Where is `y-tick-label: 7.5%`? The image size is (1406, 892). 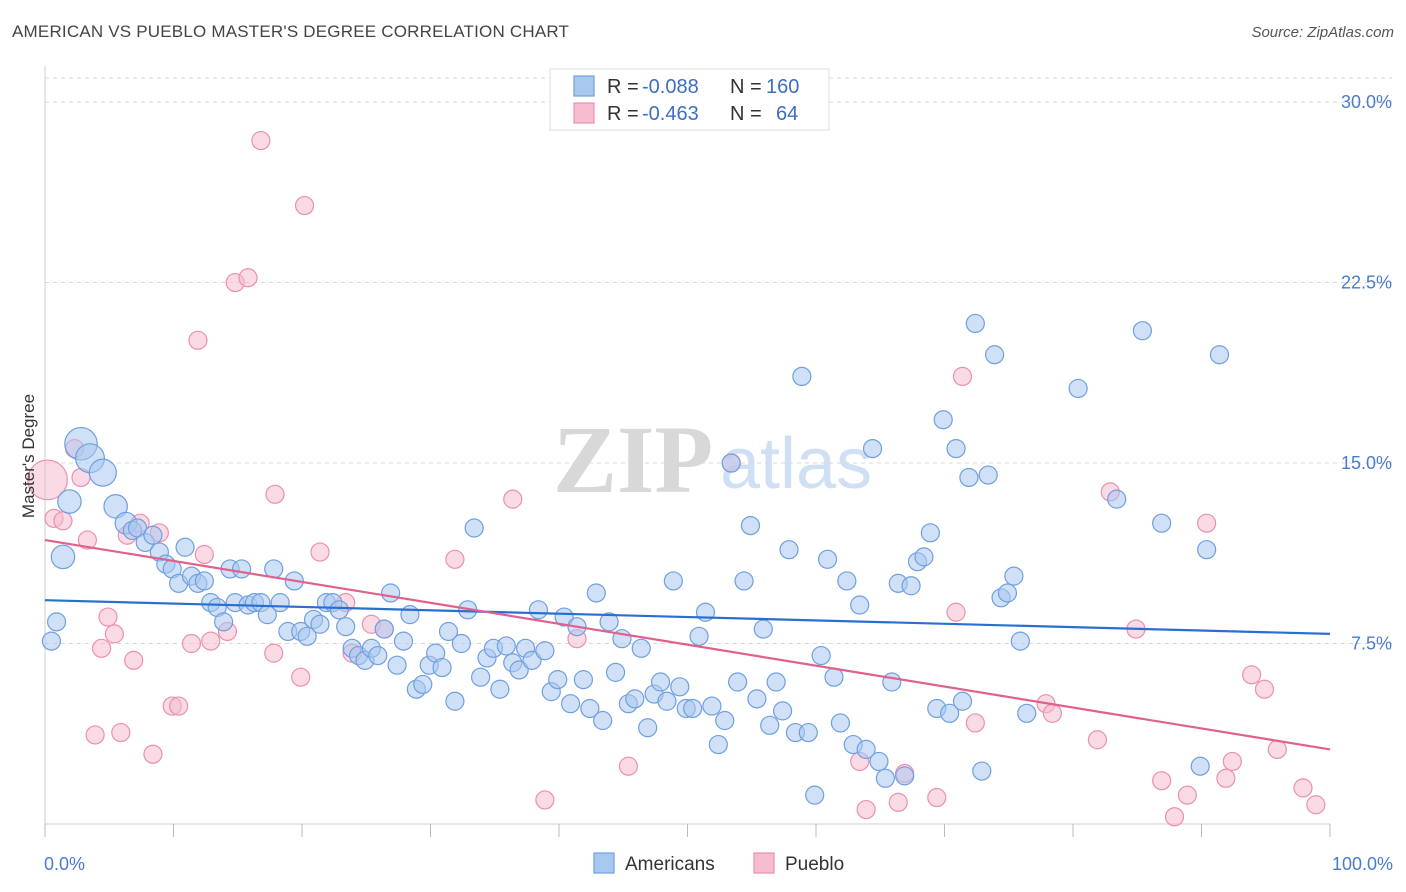 y-tick-label: 7.5% is located at coordinates (1371, 644).